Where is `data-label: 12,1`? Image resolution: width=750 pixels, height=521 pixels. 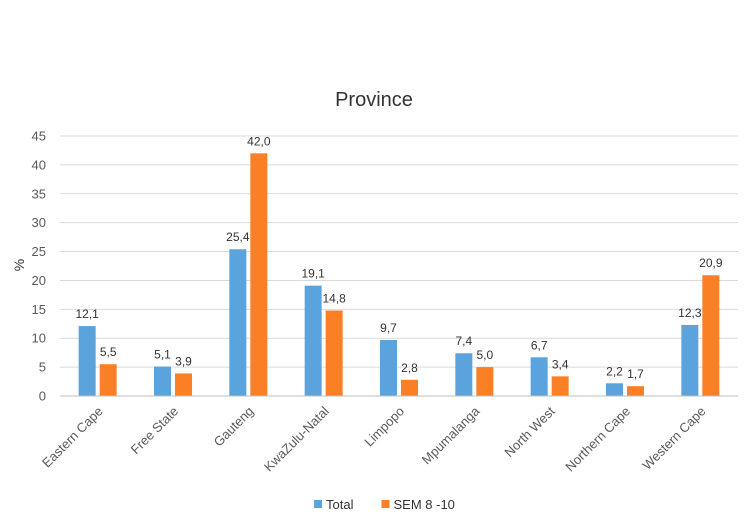 data-label: 12,1 is located at coordinates (87, 314).